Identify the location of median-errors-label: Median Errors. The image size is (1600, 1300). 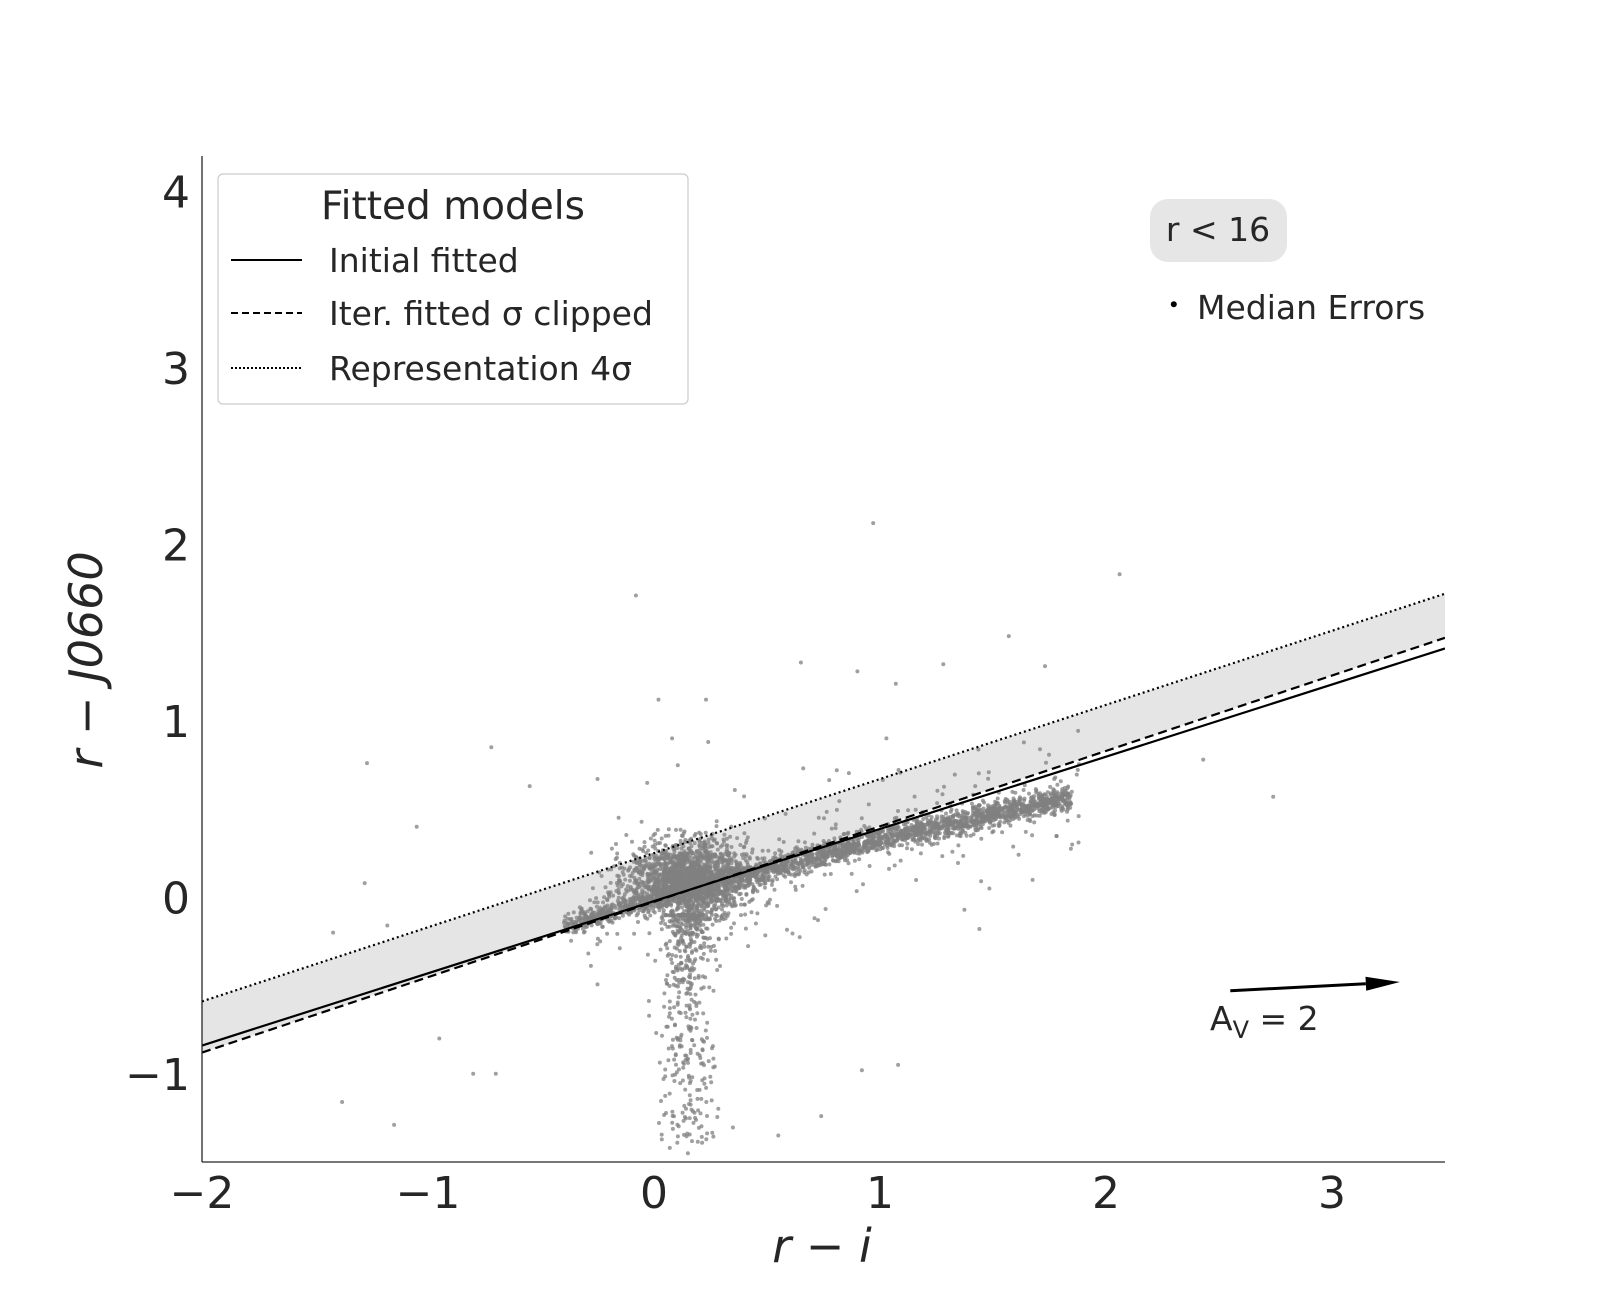
(1311, 307).